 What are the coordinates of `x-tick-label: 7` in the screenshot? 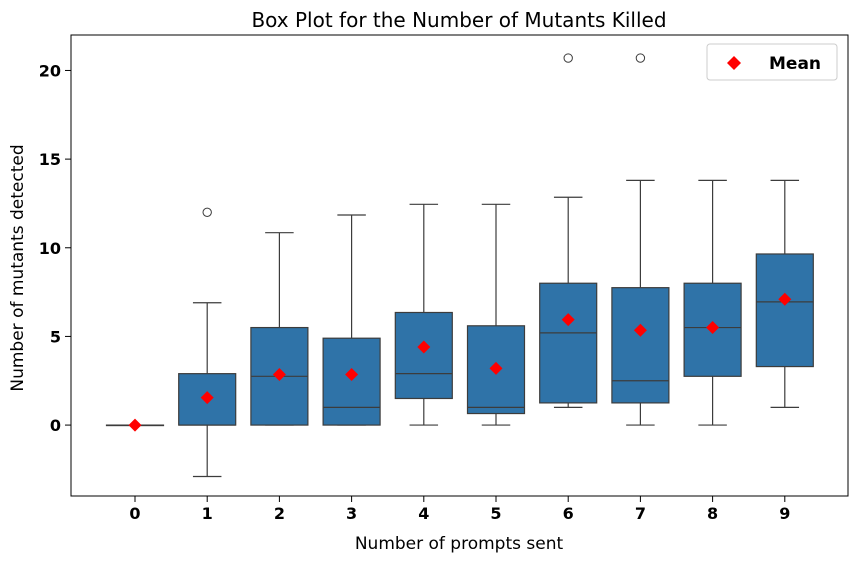 It's located at (640, 513).